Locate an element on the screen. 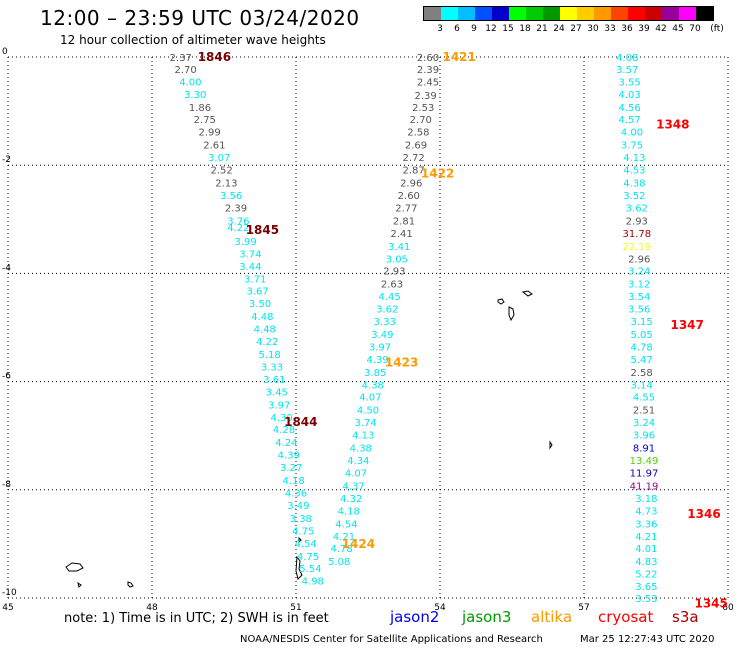 Image resolution: width=740 pixels, height=650 pixels. page-title: 12:00 – 23:59 UTC 03/24/2020 is located at coordinates (200, 18).